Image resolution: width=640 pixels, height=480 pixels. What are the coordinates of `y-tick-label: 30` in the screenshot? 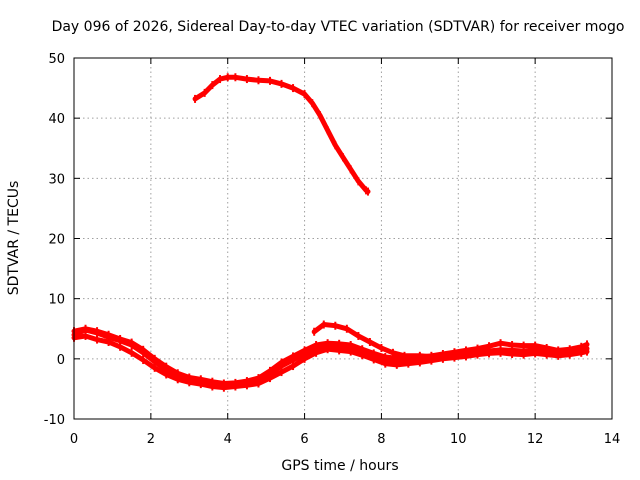 It's located at (56, 179).